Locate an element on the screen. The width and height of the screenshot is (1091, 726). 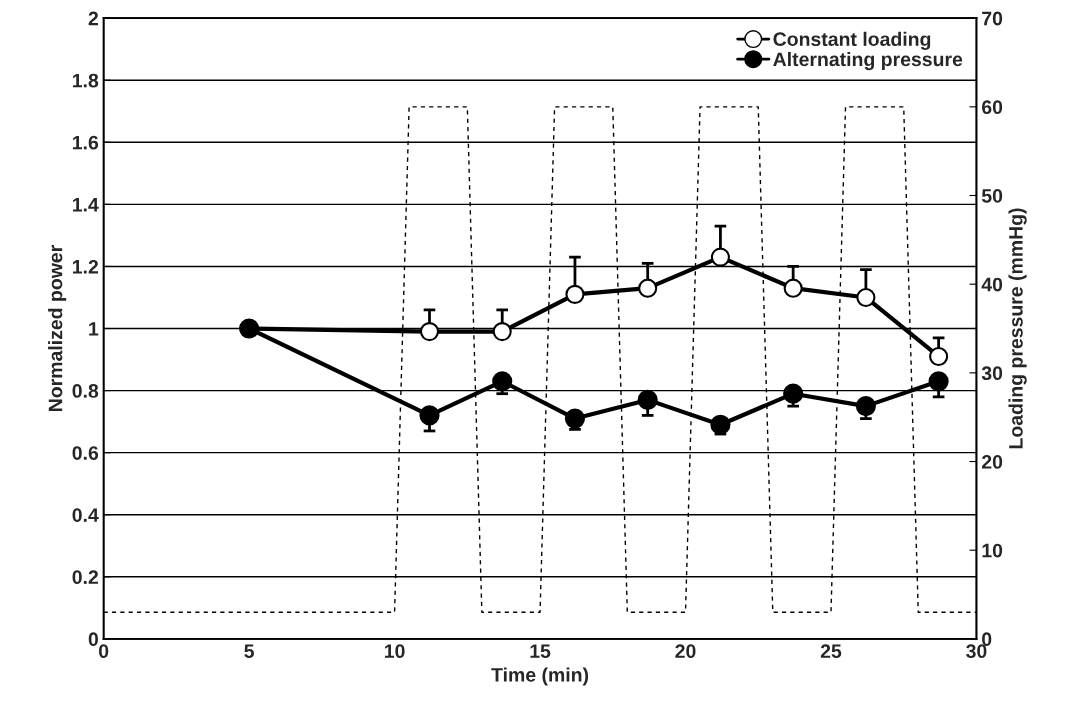
legend-label: Constant loading is located at coordinates (852, 40).